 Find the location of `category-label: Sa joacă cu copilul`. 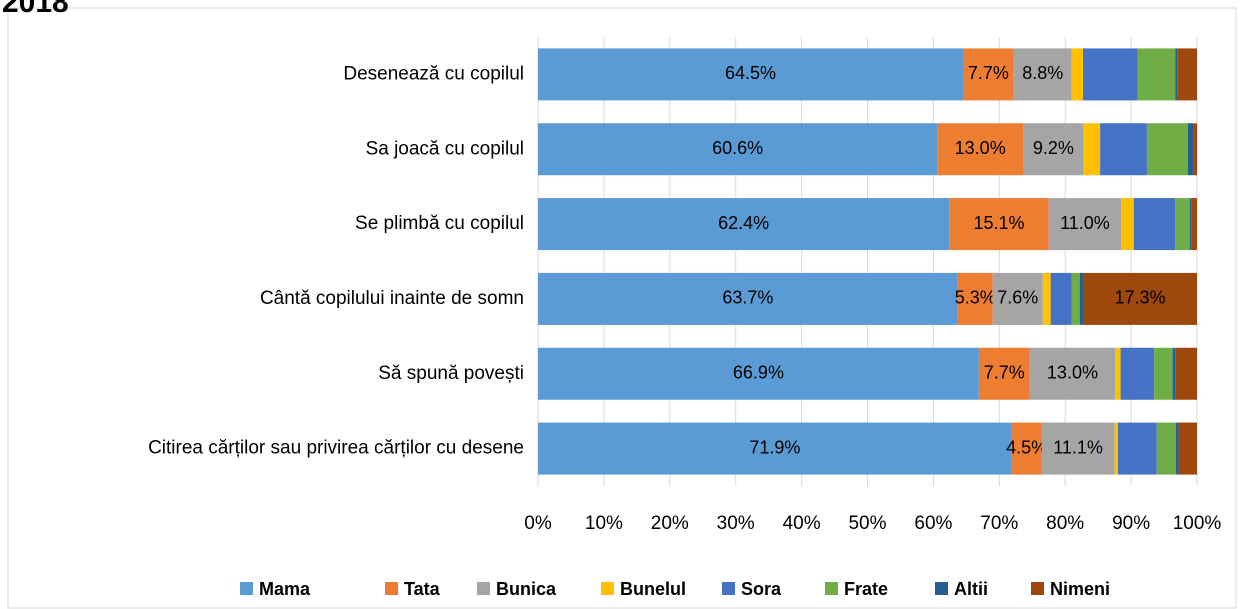

category-label: Sa joacă cu copilul is located at coordinates (445, 148).